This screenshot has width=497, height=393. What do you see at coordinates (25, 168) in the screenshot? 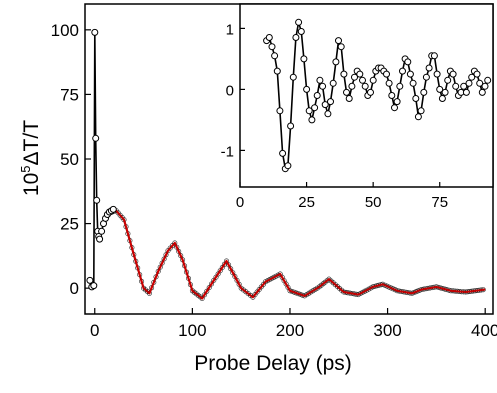
I see `y-axis-title-superscript: 5` at bounding box center [25, 168].